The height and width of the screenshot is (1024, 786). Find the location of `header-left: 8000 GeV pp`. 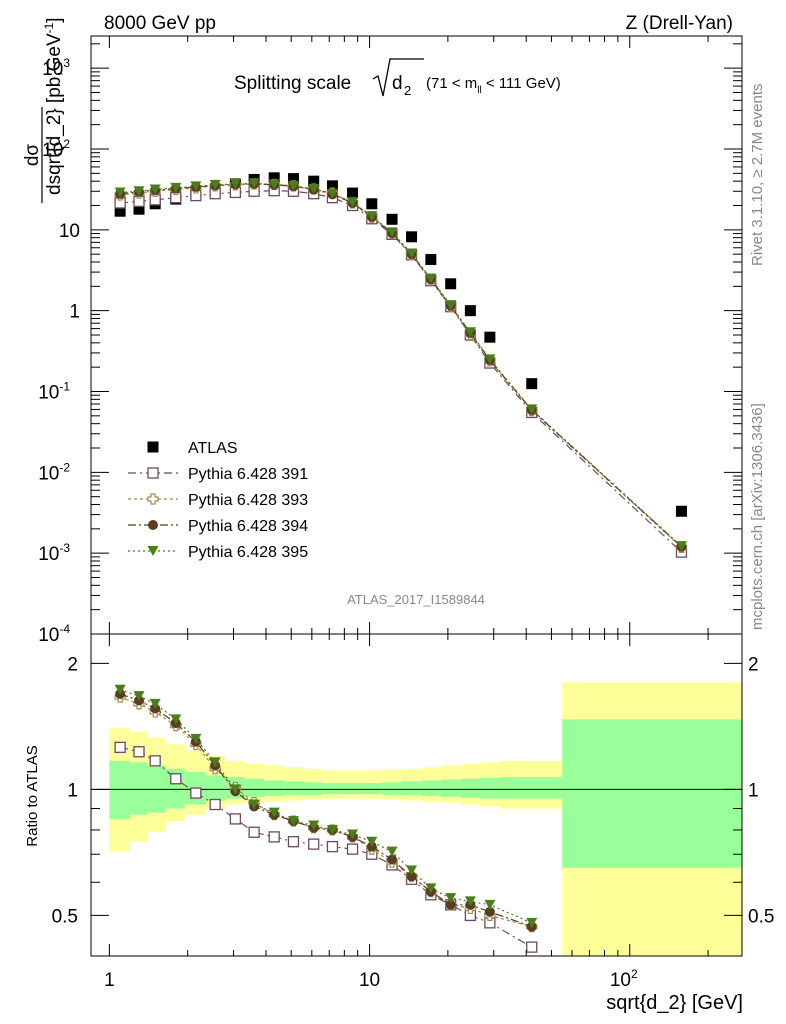

header-left: 8000 GeV pp is located at coordinates (160, 23).